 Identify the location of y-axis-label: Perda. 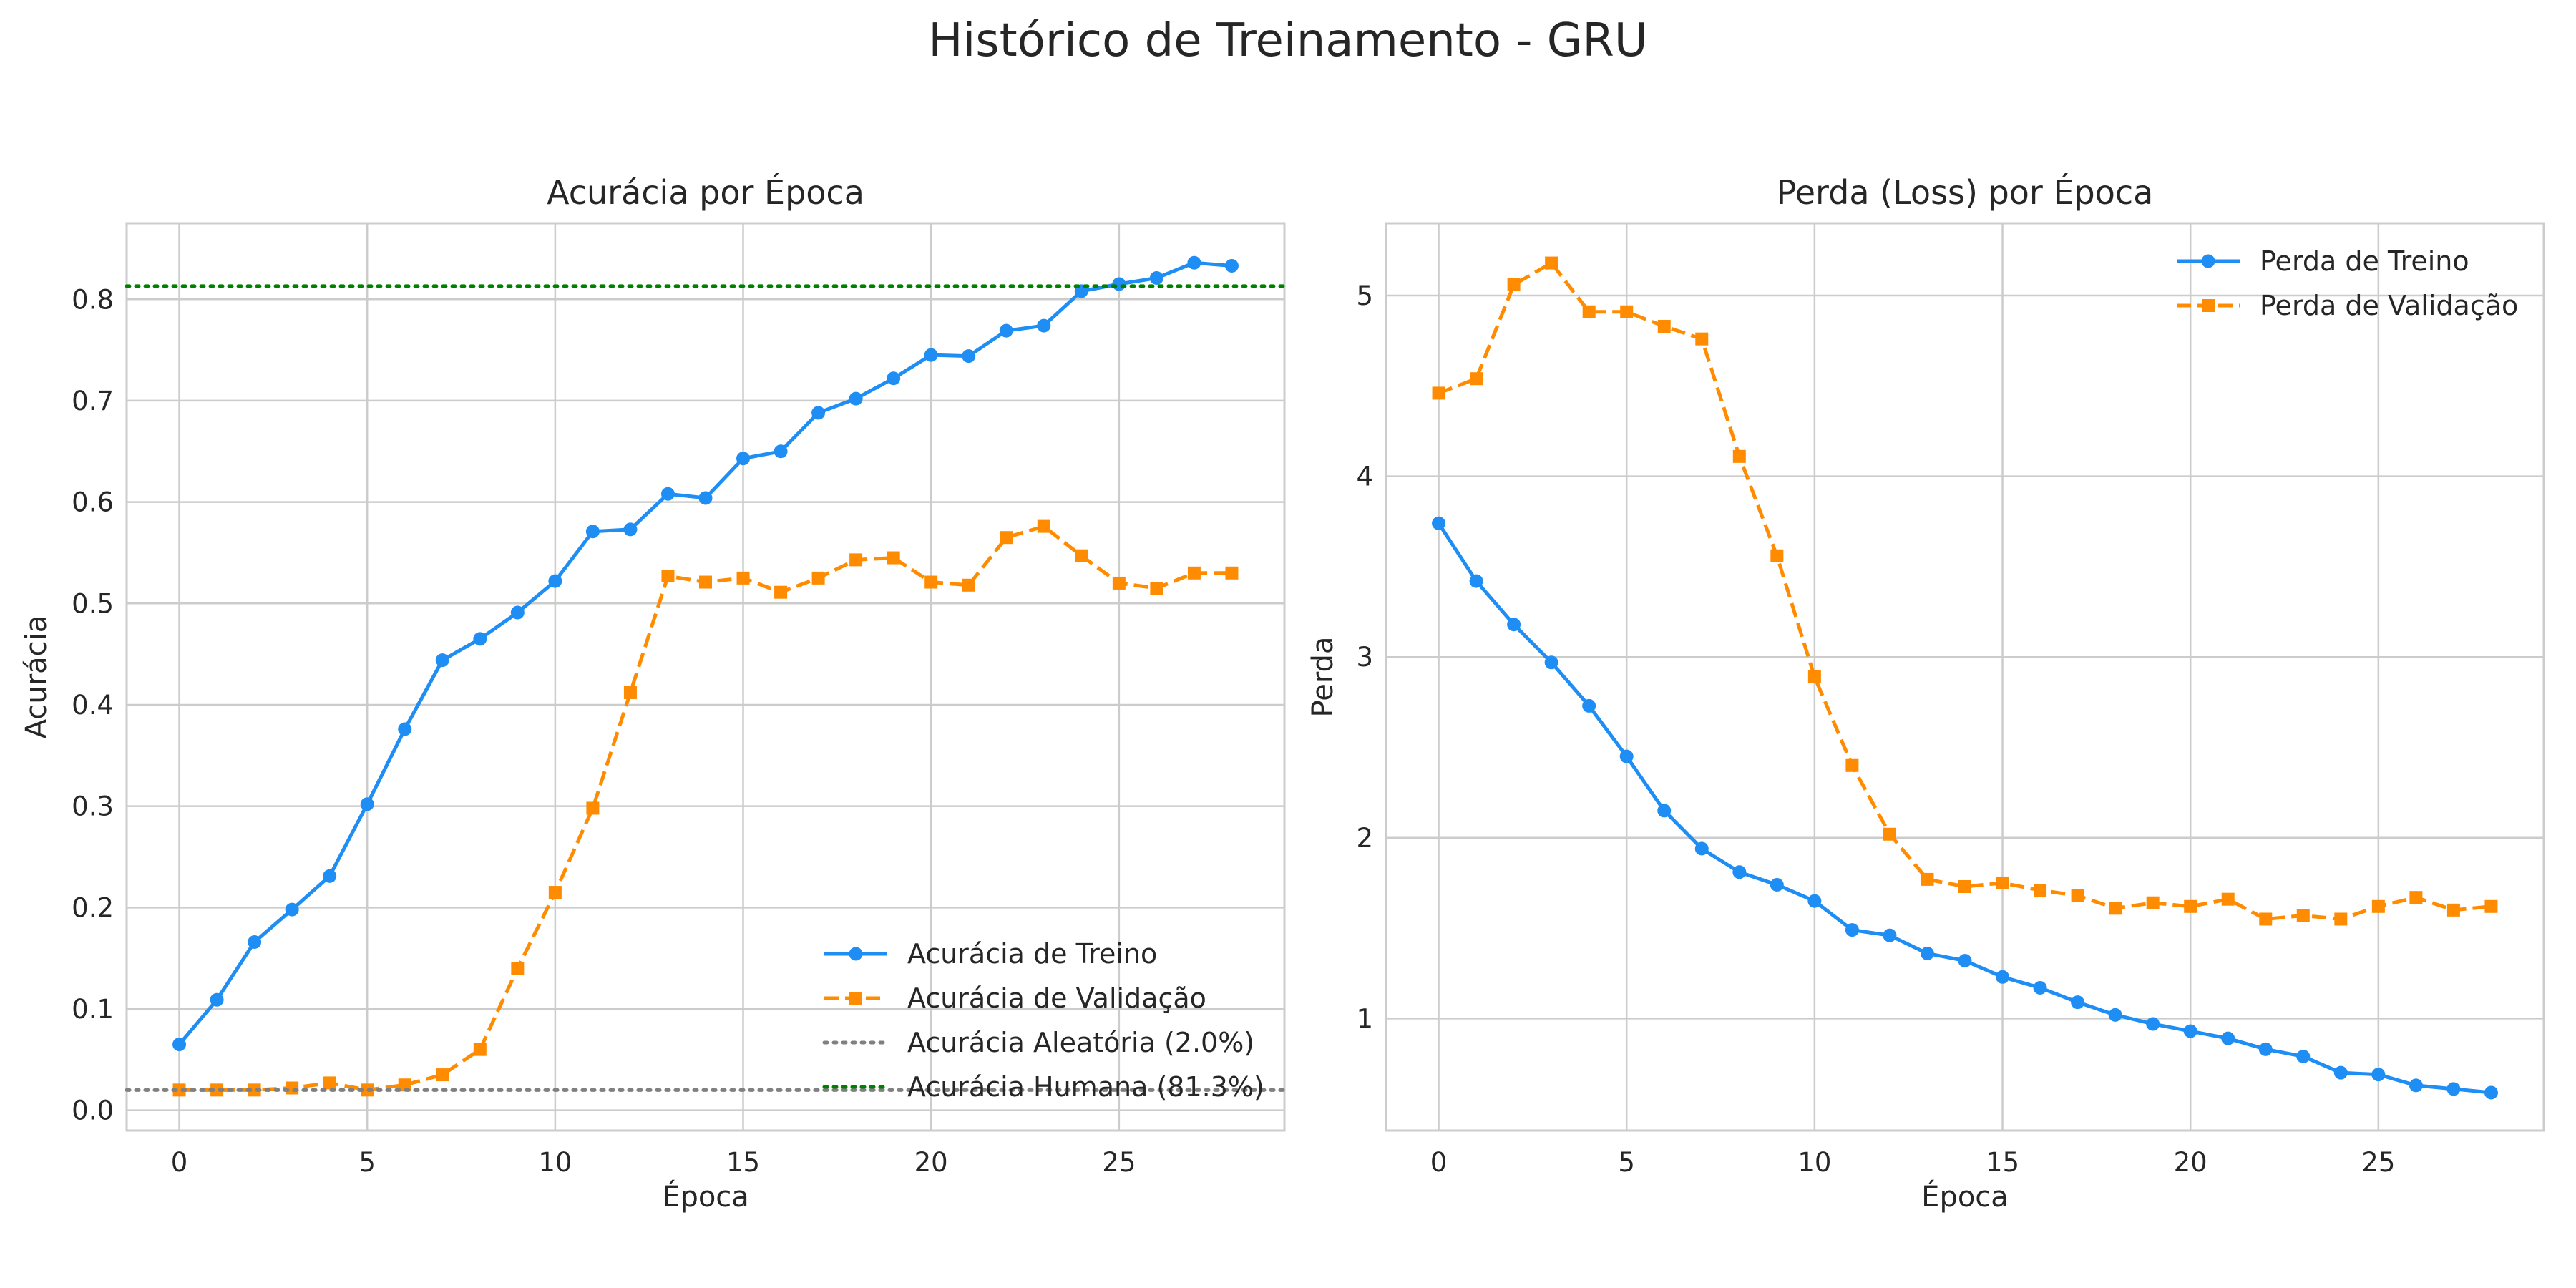
(1323, 677).